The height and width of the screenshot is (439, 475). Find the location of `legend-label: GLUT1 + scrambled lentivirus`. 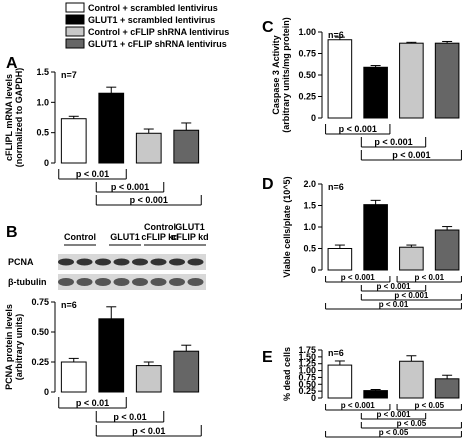

legend-label: GLUT1 + scrambled lentivirus is located at coordinates (151, 20).